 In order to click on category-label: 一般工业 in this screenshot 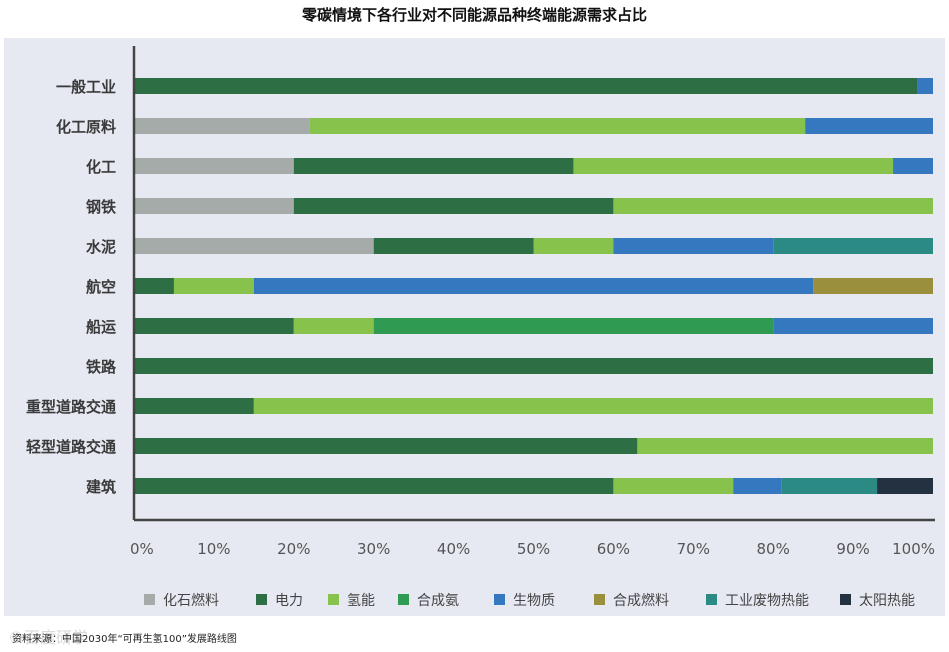, I will do `click(86, 87)`.